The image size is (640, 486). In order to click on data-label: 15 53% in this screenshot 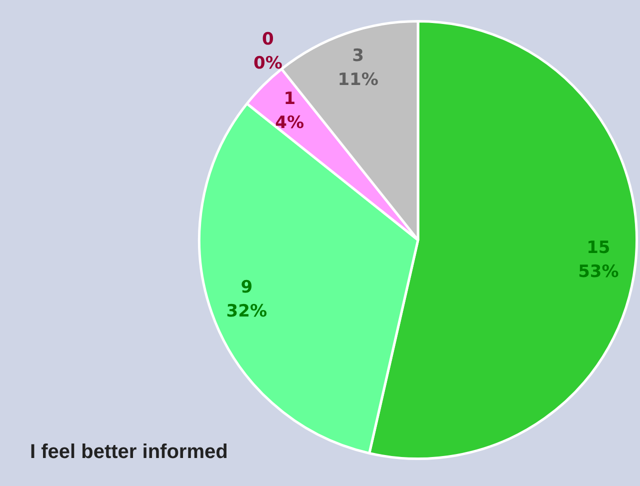, I will do `click(598, 260)`.